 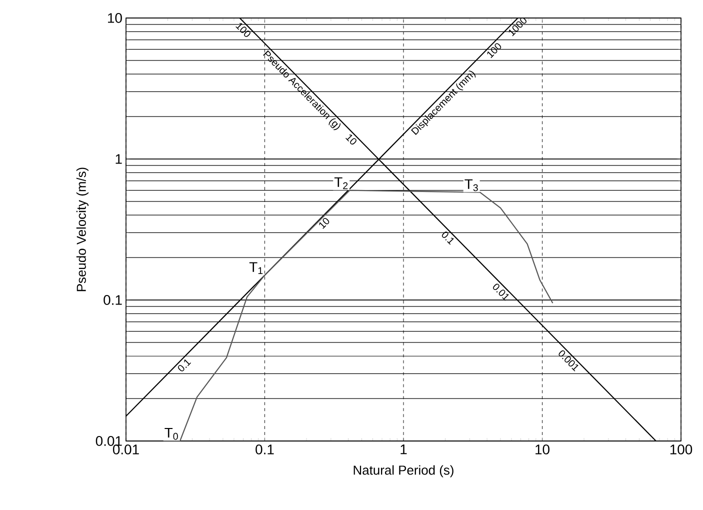 I want to click on y-tick-label: 0.01, so click(x=109, y=441).